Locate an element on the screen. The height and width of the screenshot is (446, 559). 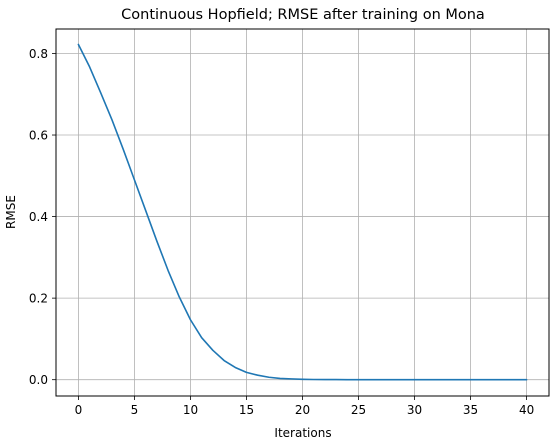
x-tick-label: 5 is located at coordinates (135, 410).